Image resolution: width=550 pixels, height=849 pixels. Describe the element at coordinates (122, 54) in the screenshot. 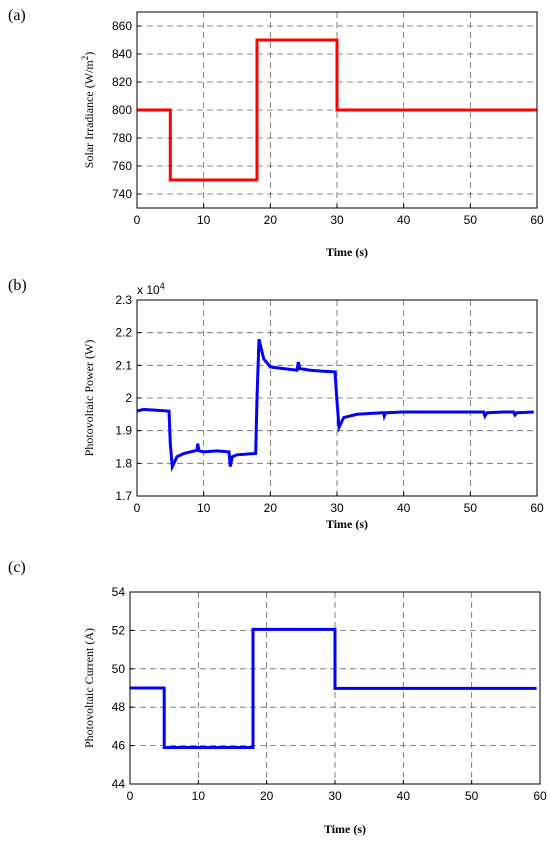

I see `y-tick-label: 840` at that location.